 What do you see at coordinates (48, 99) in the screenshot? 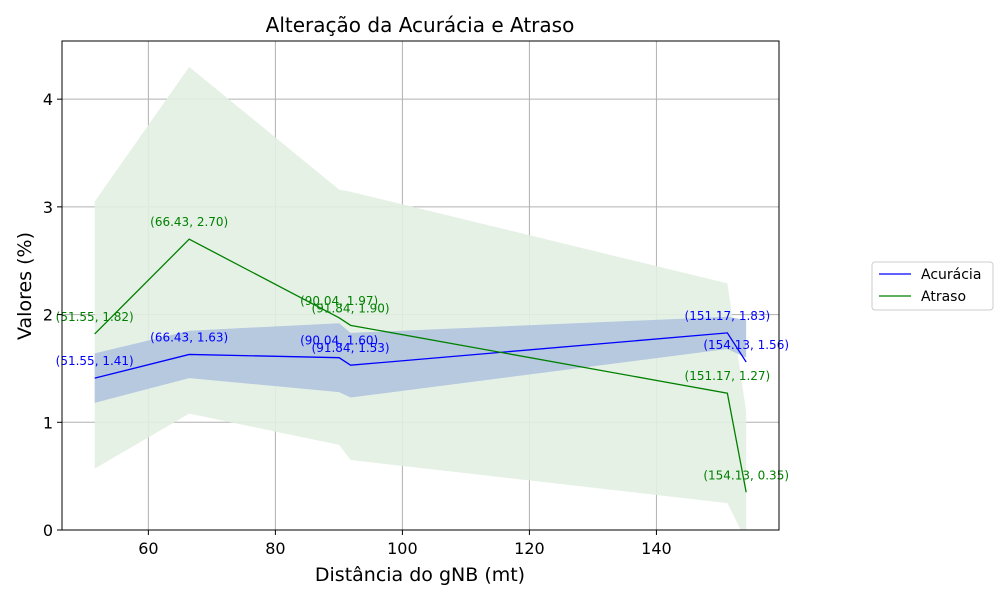
I see `y-tick-label: 4` at bounding box center [48, 99].